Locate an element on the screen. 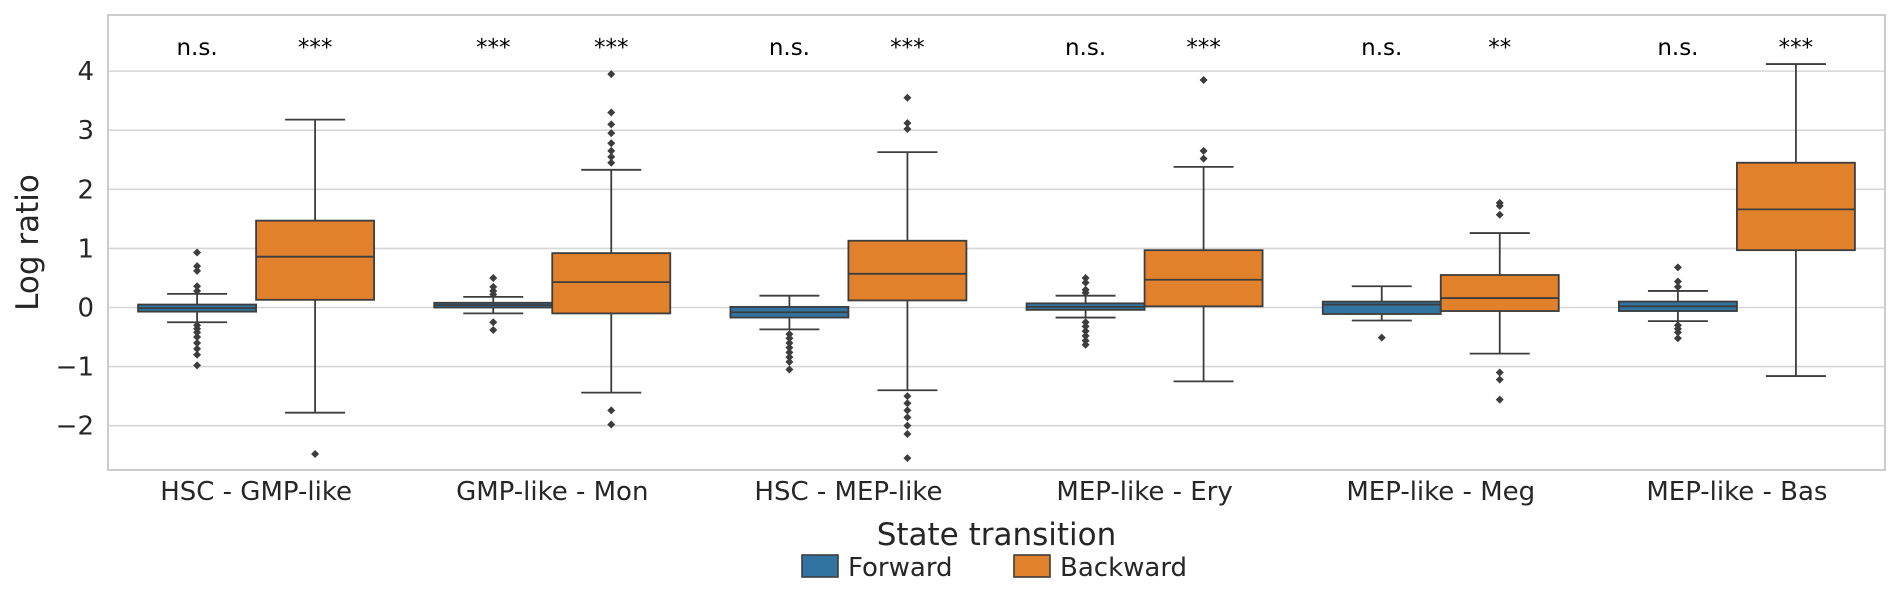 Image resolution: width=1897 pixels, height=609 pixels. legend-label-forward: Forward is located at coordinates (900, 568).